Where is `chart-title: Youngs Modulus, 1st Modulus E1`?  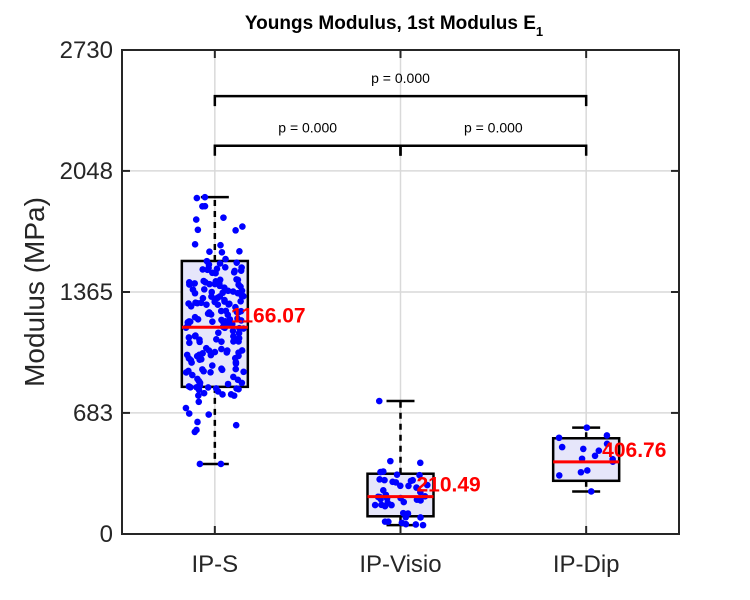 chart-title: Youngs Modulus, 1st Modulus E1 is located at coordinates (394, 26).